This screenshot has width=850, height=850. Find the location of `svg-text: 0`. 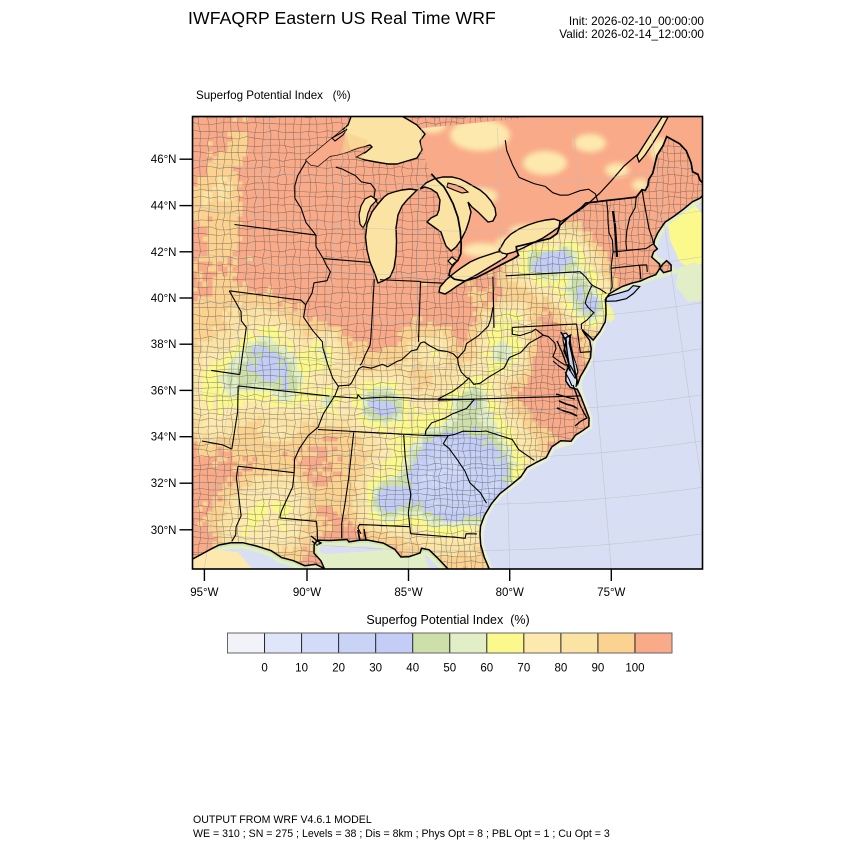

svg-text: 0 is located at coordinates (264, 669).